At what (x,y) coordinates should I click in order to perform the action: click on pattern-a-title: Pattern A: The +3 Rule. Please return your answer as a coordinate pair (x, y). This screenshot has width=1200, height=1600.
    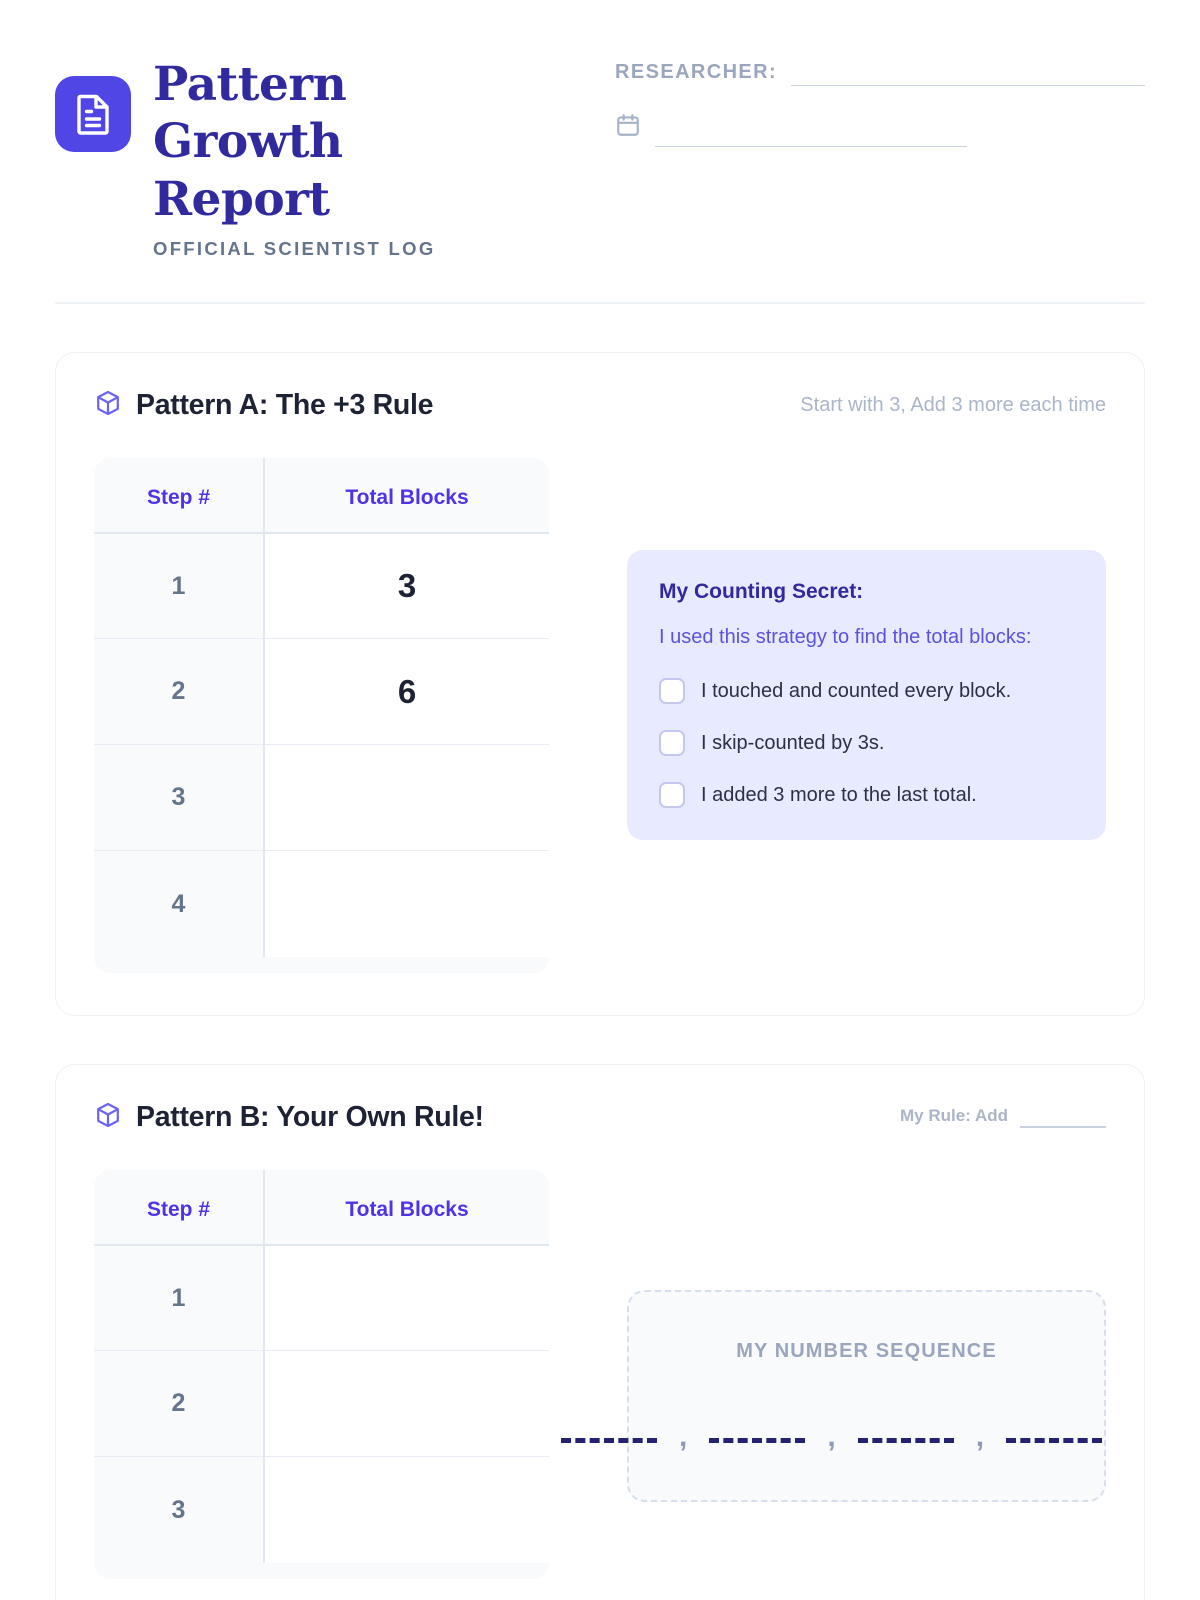
    Looking at the image, I should click on (285, 404).